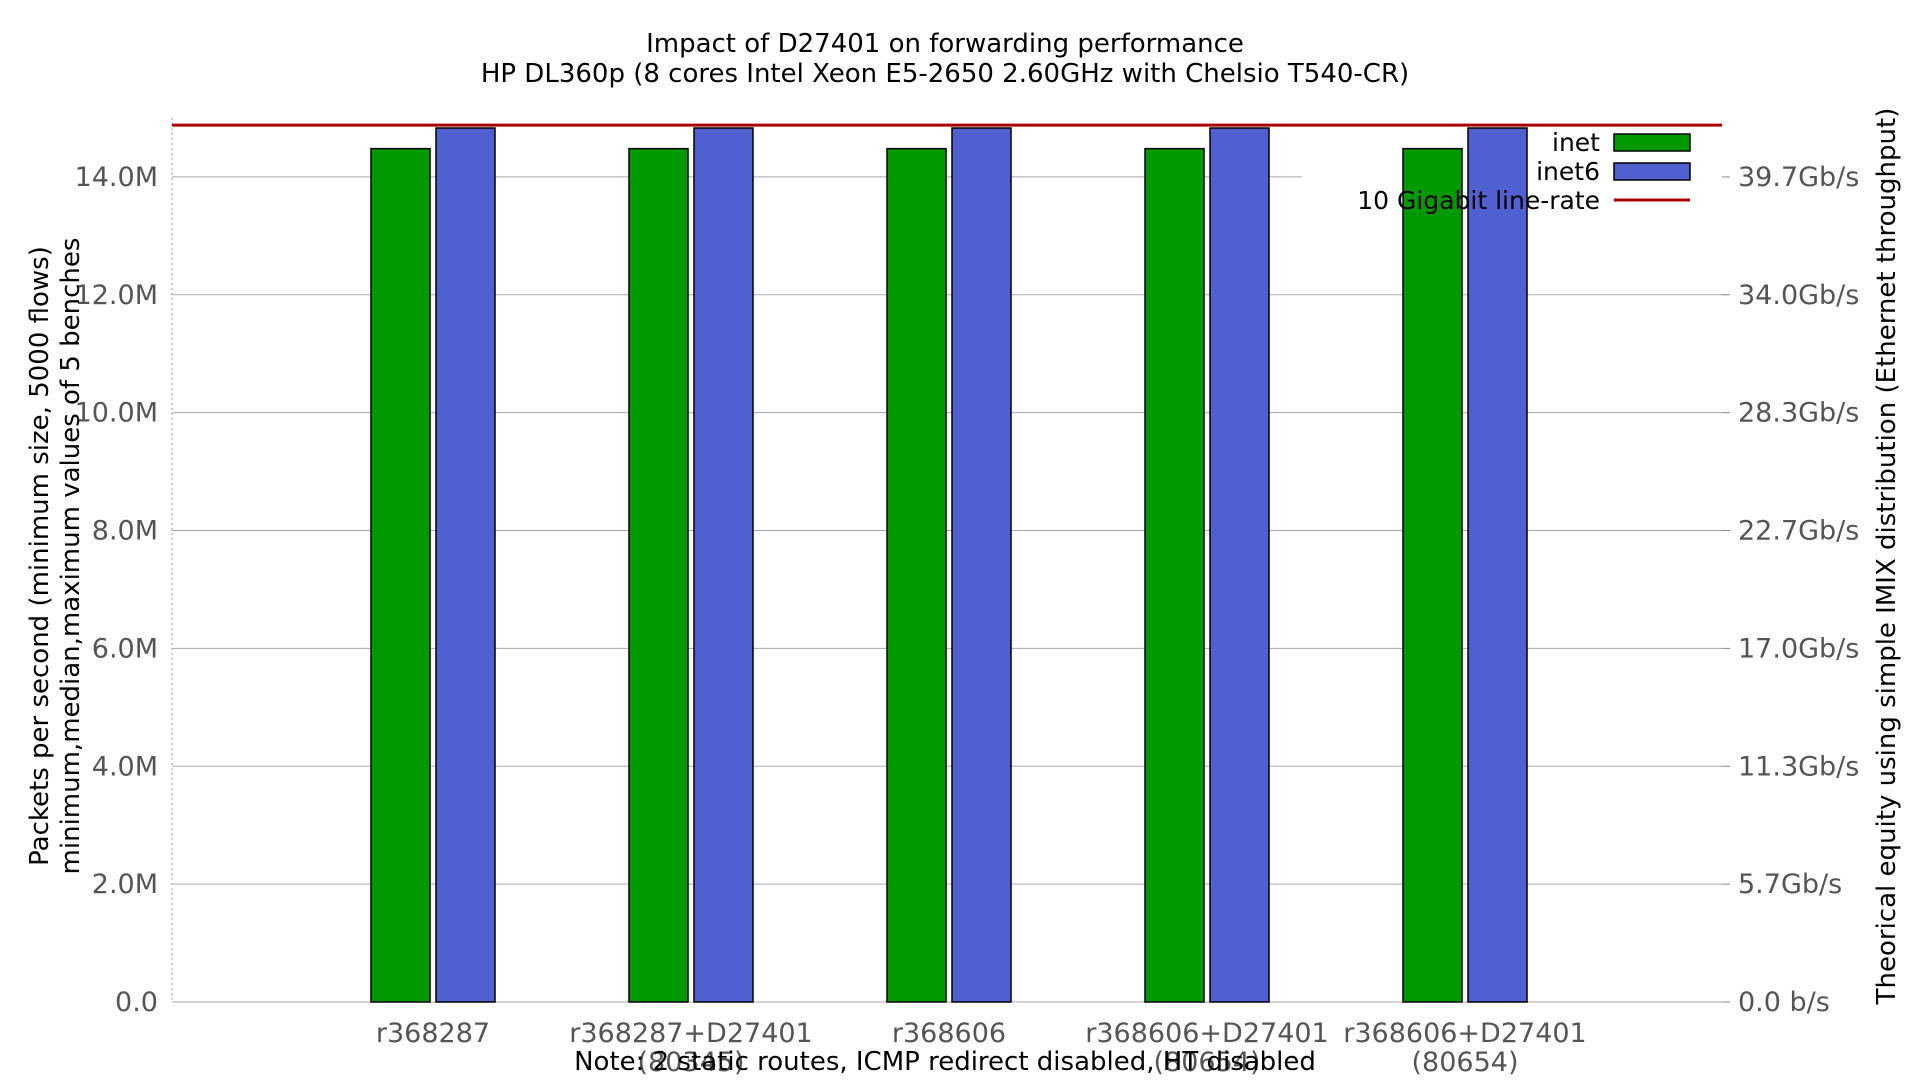 This screenshot has height=1084, width=1920. I want to click on y2-tick-label: 0.0 b/s, so click(1784, 1002).